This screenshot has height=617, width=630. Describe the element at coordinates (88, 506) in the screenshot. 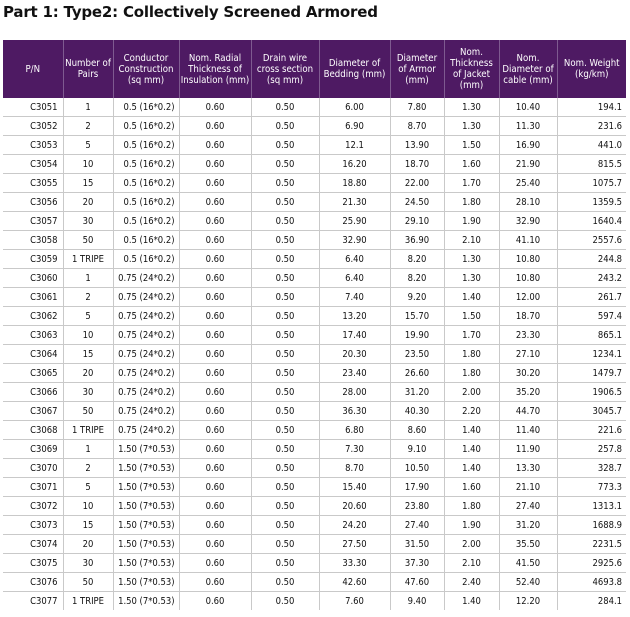

I see `pairs-cell: 10` at that location.